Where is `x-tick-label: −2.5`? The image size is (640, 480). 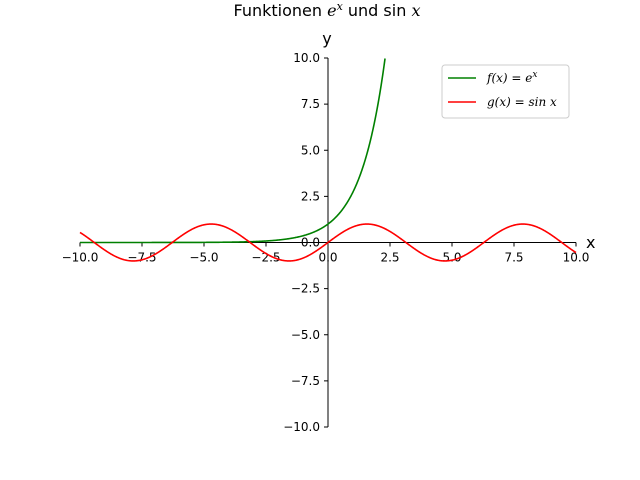 x-tick-label: −2.5 is located at coordinates (265, 258).